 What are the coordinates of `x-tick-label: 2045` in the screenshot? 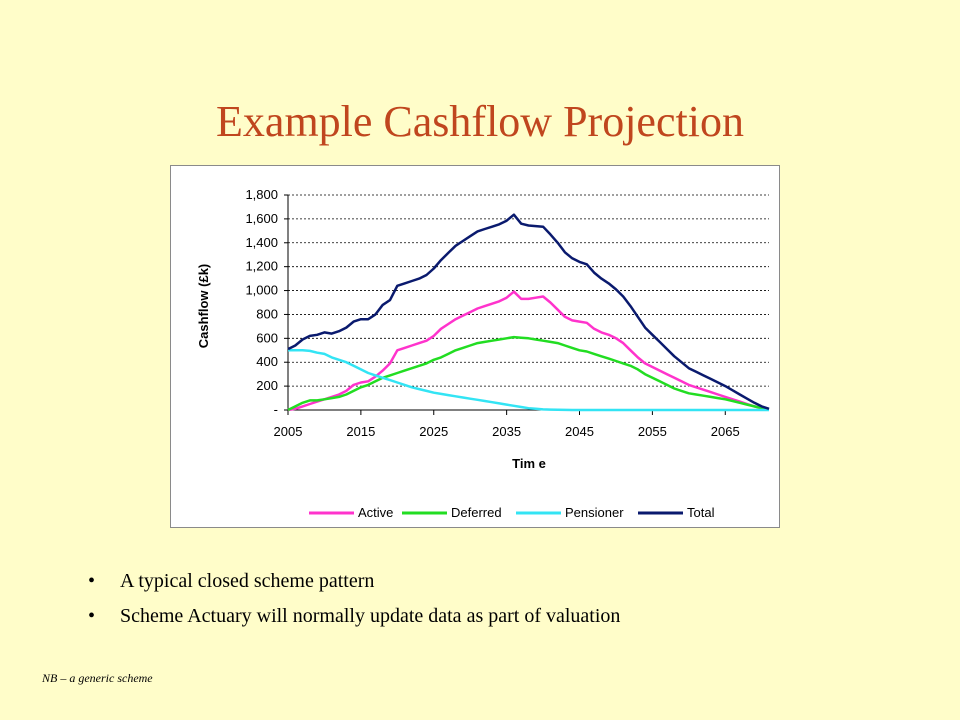 It's located at (579, 431).